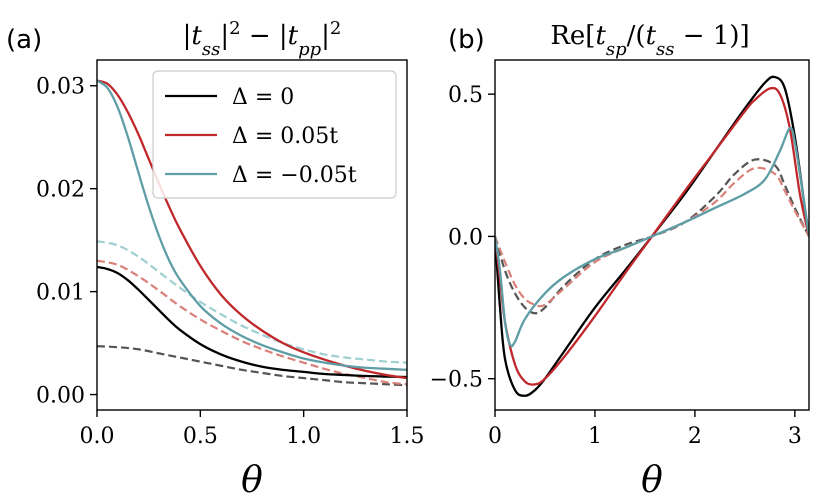  I want to click on x-tick-label: 1.0, so click(303, 436).